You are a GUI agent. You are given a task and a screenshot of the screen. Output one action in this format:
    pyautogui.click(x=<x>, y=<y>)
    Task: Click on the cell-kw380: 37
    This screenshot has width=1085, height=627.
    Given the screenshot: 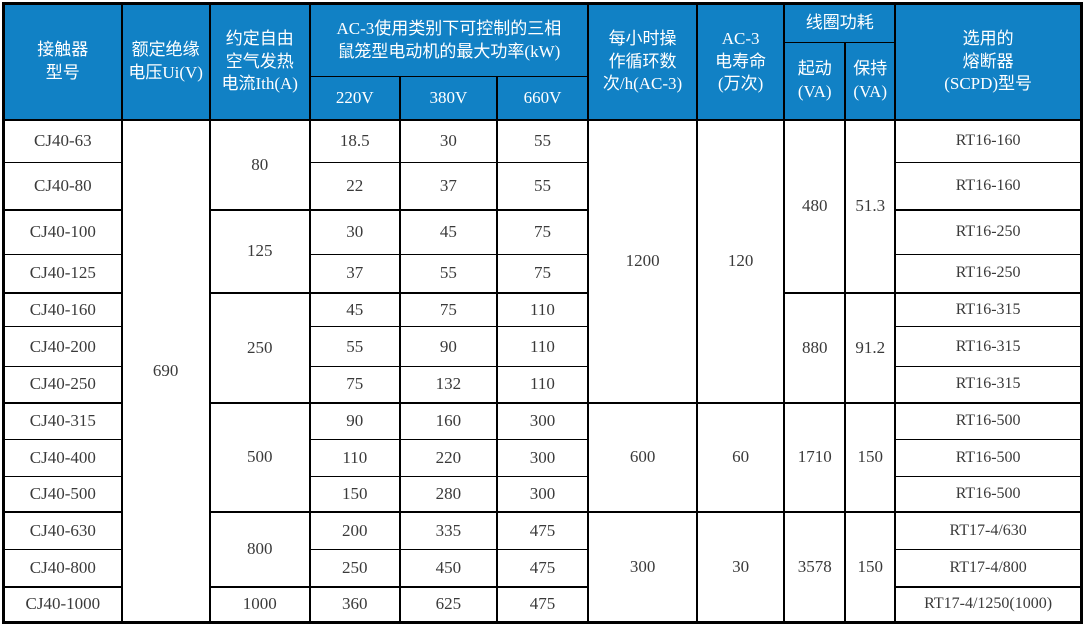 What is the action you would take?
    pyautogui.click(x=448, y=186)
    